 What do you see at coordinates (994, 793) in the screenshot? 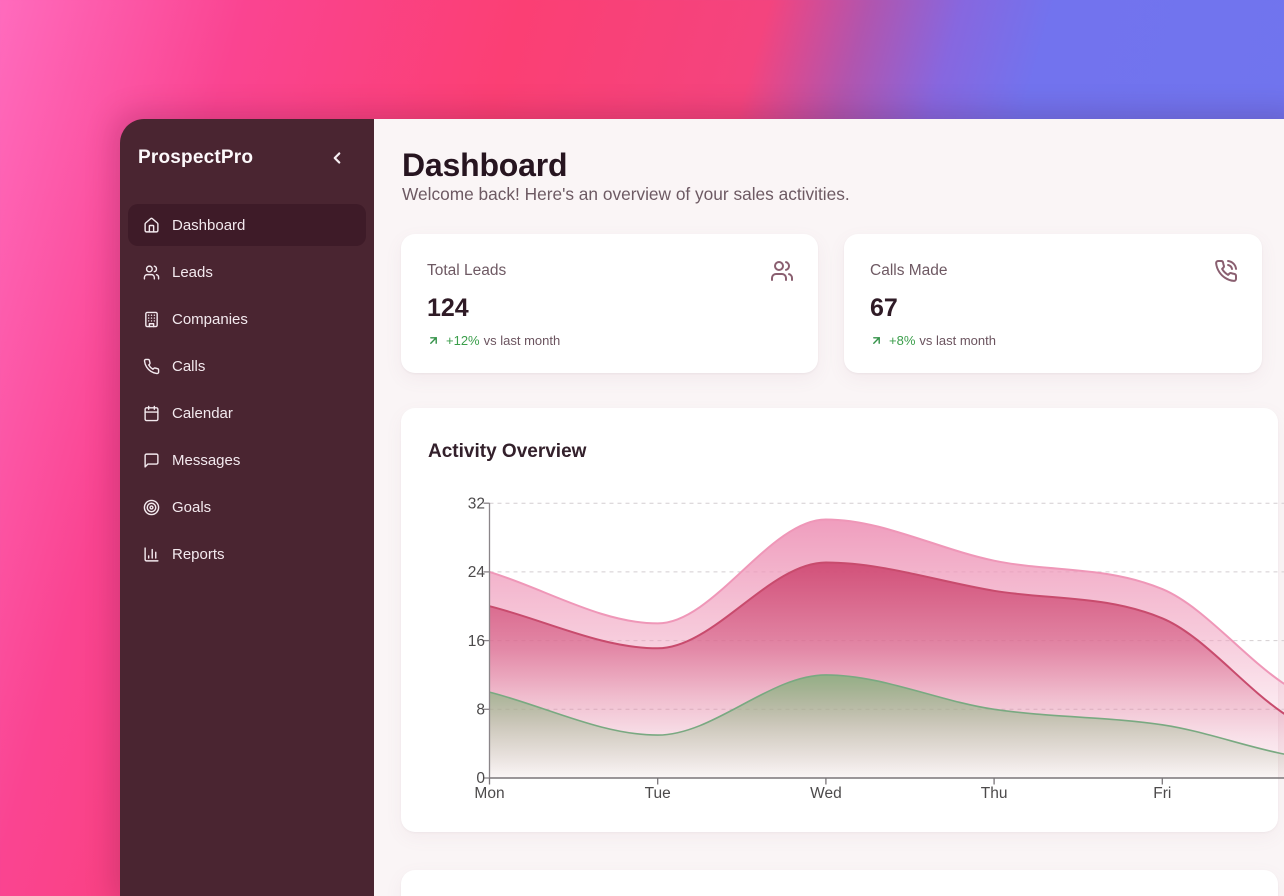
I see `svg-text: Thu` at bounding box center [994, 793].